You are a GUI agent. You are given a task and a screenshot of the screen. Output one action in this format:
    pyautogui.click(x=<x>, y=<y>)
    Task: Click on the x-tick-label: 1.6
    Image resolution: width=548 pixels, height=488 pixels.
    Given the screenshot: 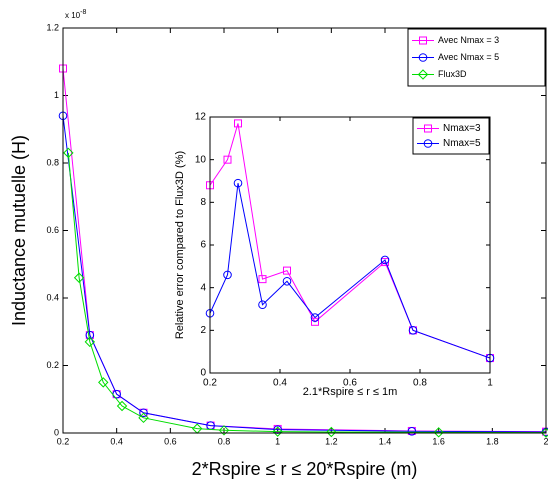 What is the action you would take?
    pyautogui.click(x=438, y=441)
    